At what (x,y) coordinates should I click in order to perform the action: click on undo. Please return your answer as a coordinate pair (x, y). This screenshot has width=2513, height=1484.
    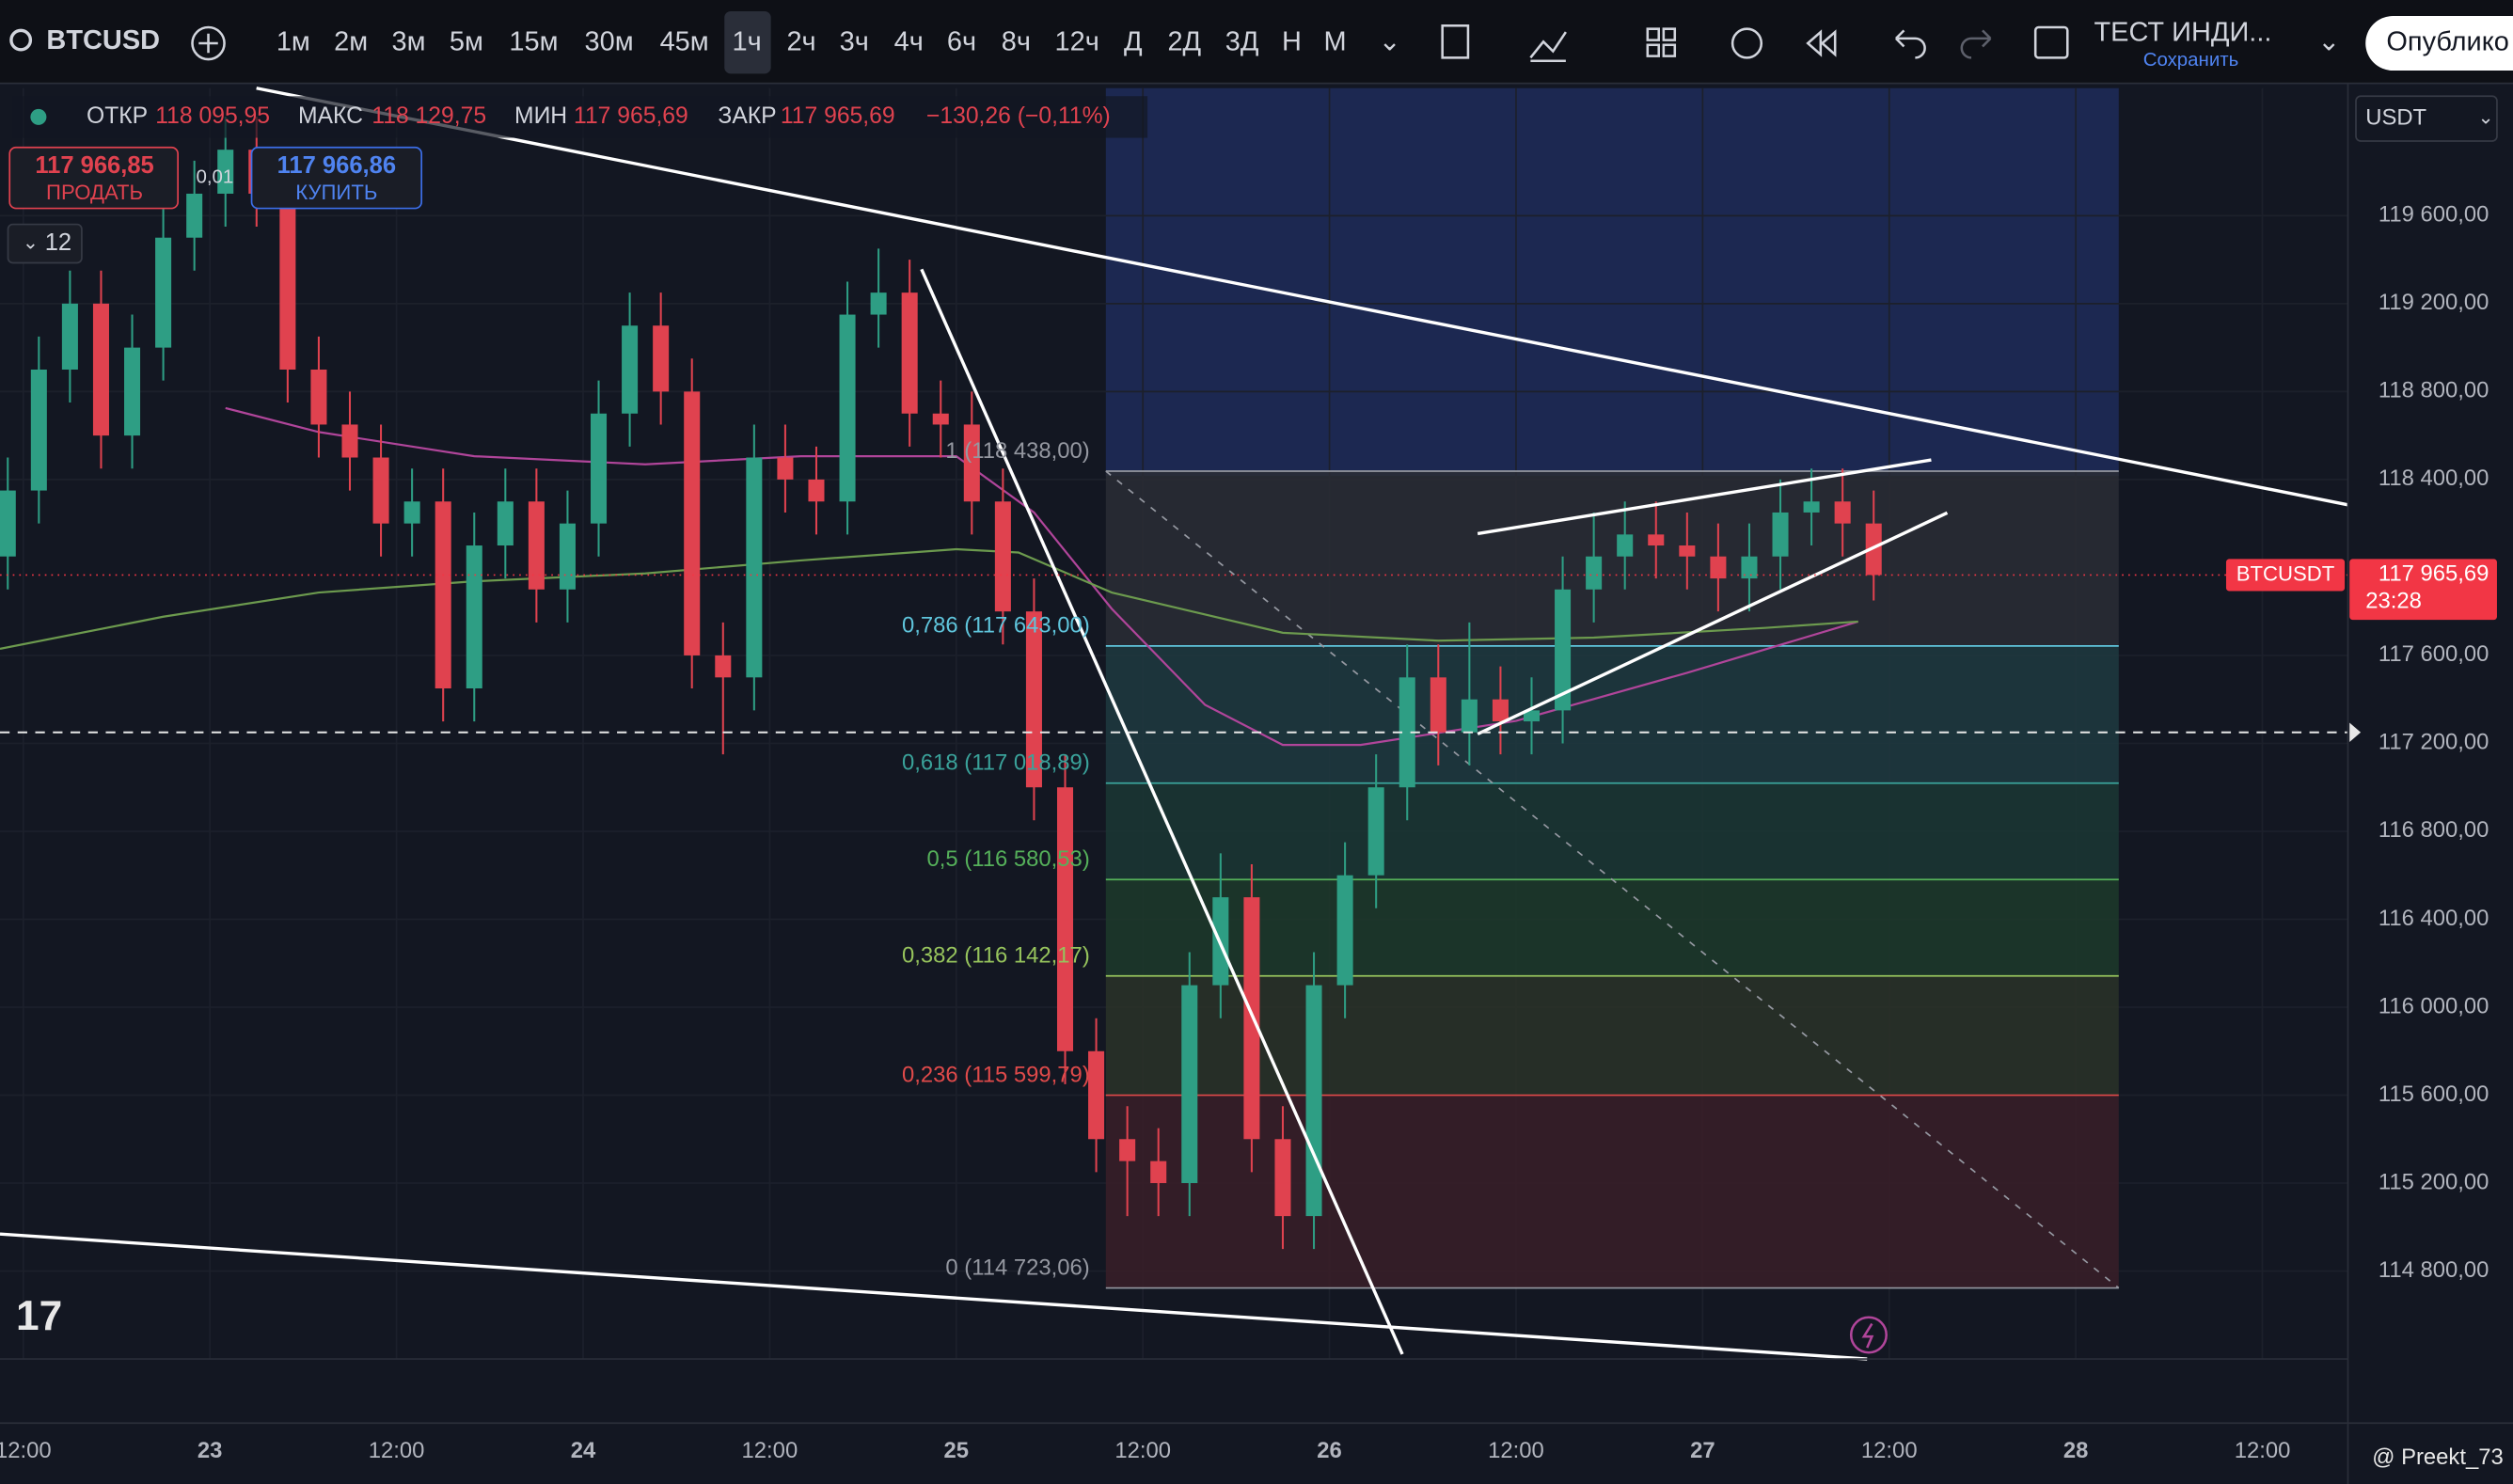
    Looking at the image, I should click on (1910, 44).